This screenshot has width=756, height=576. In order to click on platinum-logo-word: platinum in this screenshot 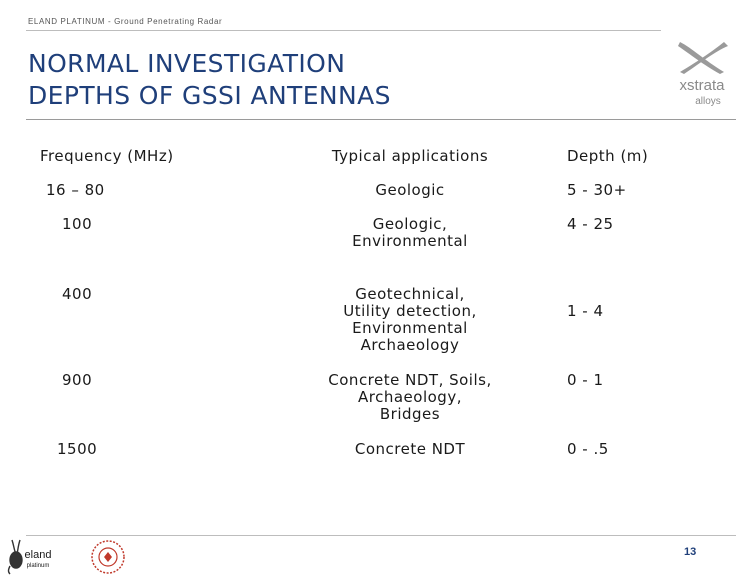, I will do `click(38, 566)`.